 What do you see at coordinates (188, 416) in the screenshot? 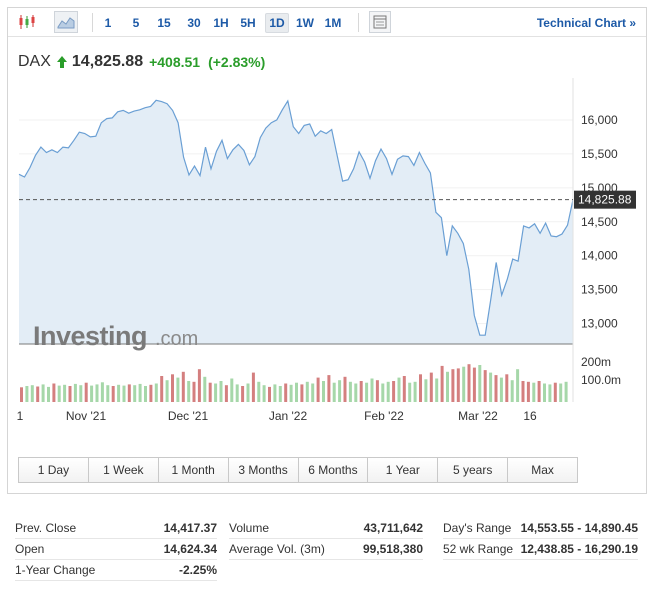
I see `date-tick-label: Dec '21` at bounding box center [188, 416].